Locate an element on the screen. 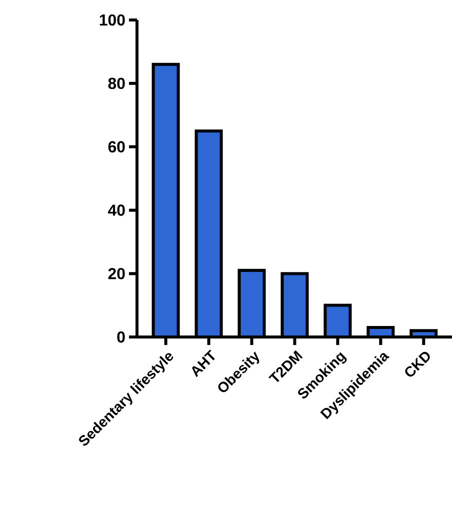 Image resolution: width=452 pixels, height=520 pixels. y-tick-label: 60 is located at coordinates (116, 146).